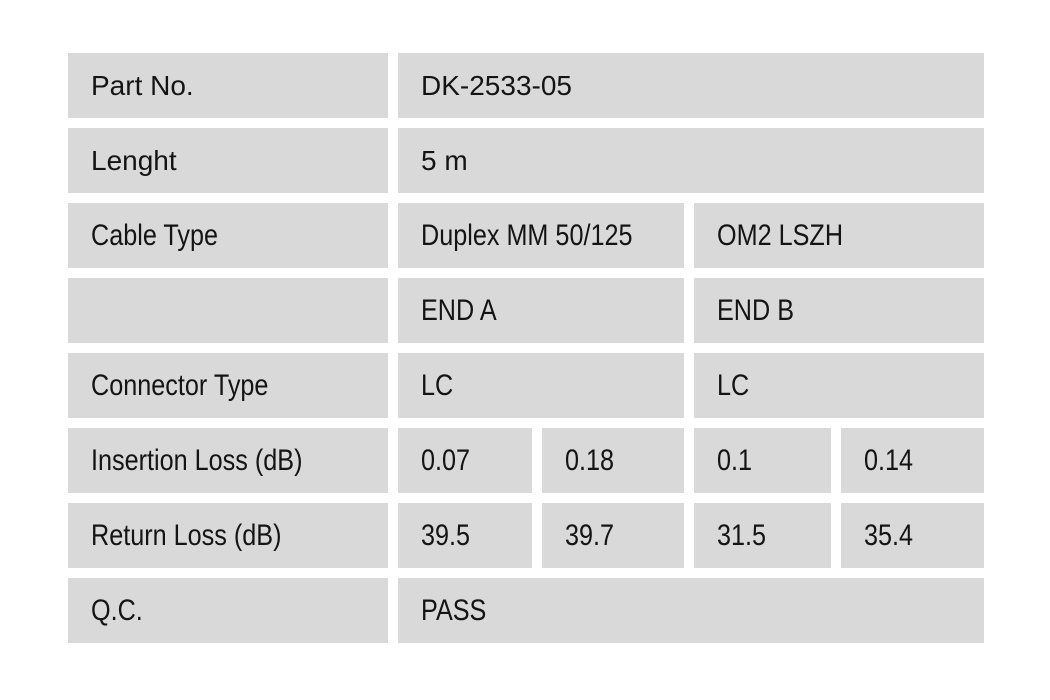 This screenshot has width=1050, height=700. Describe the element at coordinates (446, 535) in the screenshot. I see `cell-text: 39.5` at that location.